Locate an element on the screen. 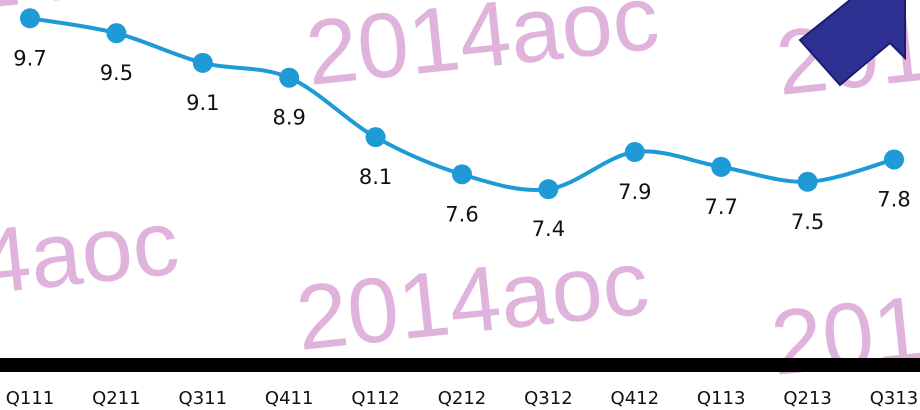 Image resolution: width=920 pixels, height=410 pixels. data-label: 7.9 is located at coordinates (634, 192).